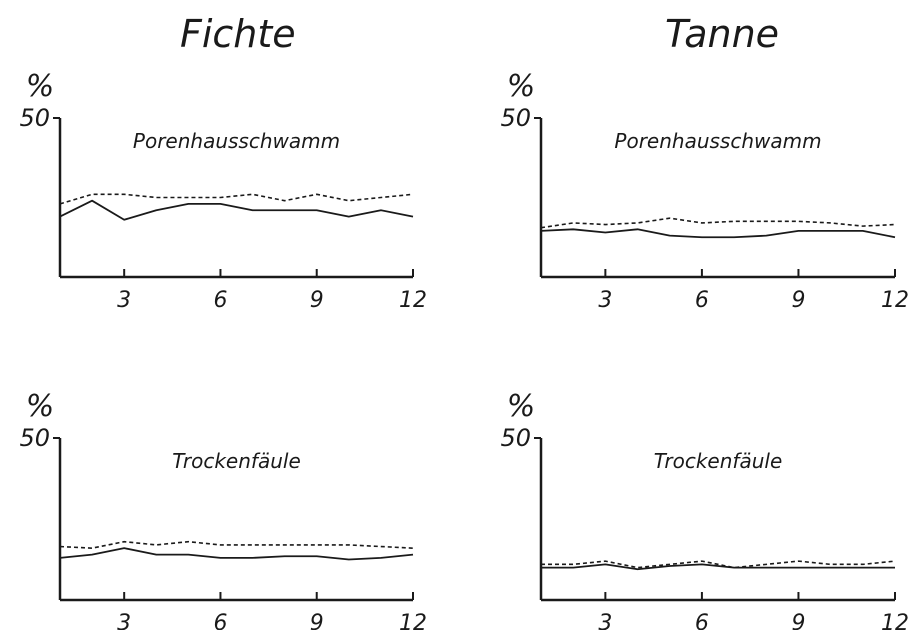 The height and width of the screenshot is (630, 909). What do you see at coordinates (238, 34) in the screenshot?
I see `column-title-fichte: Fichte` at bounding box center [238, 34].